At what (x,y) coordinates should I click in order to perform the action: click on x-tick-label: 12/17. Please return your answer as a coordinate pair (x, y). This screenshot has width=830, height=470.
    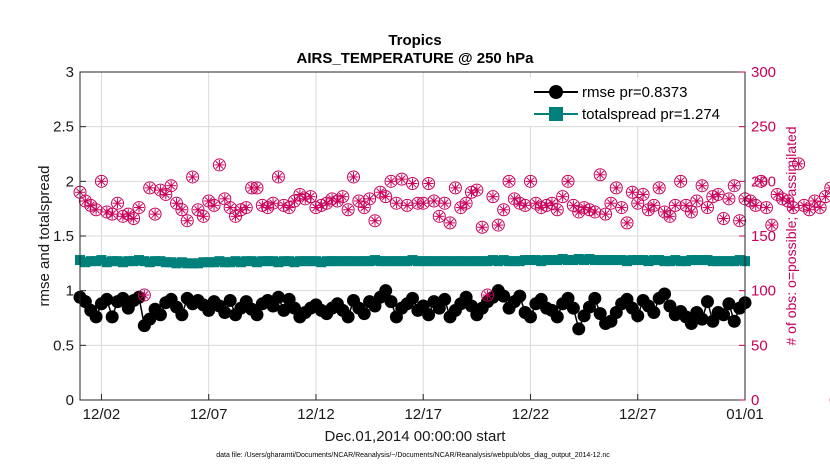
    Looking at the image, I should click on (423, 414).